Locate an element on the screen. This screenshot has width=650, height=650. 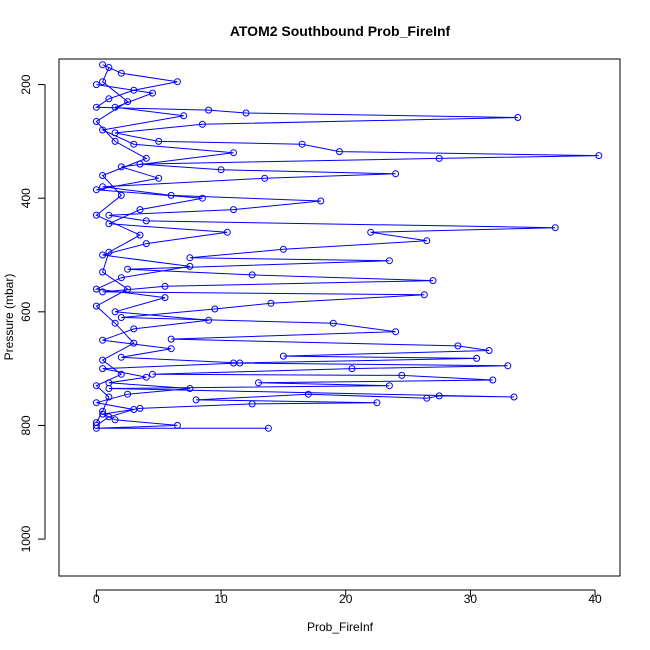
y-tick-label: 400 is located at coordinates (26, 198).